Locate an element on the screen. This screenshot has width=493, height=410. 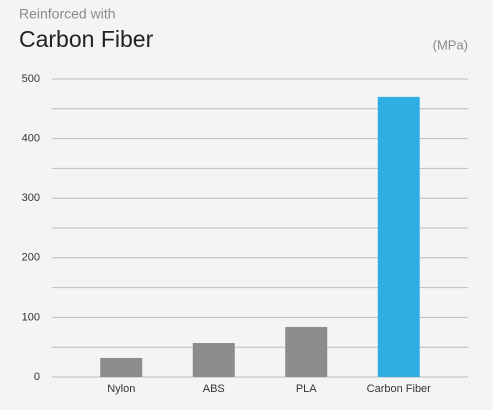
unit-label: (MPa) is located at coordinates (450, 44).